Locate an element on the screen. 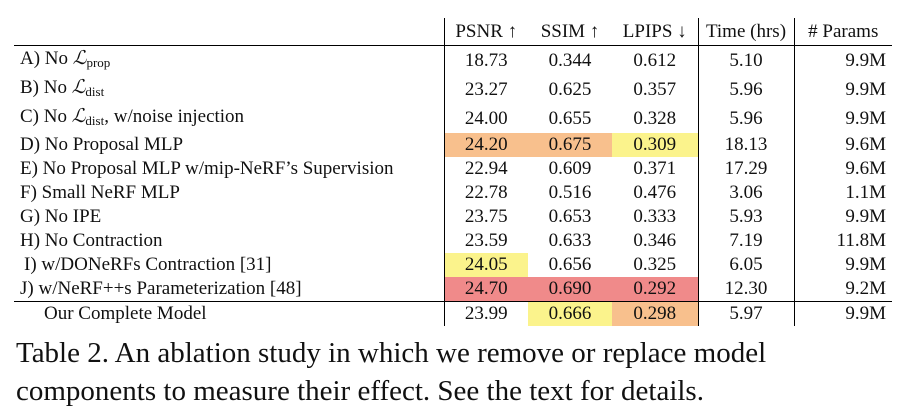  header-params: # Params is located at coordinates (842, 32).